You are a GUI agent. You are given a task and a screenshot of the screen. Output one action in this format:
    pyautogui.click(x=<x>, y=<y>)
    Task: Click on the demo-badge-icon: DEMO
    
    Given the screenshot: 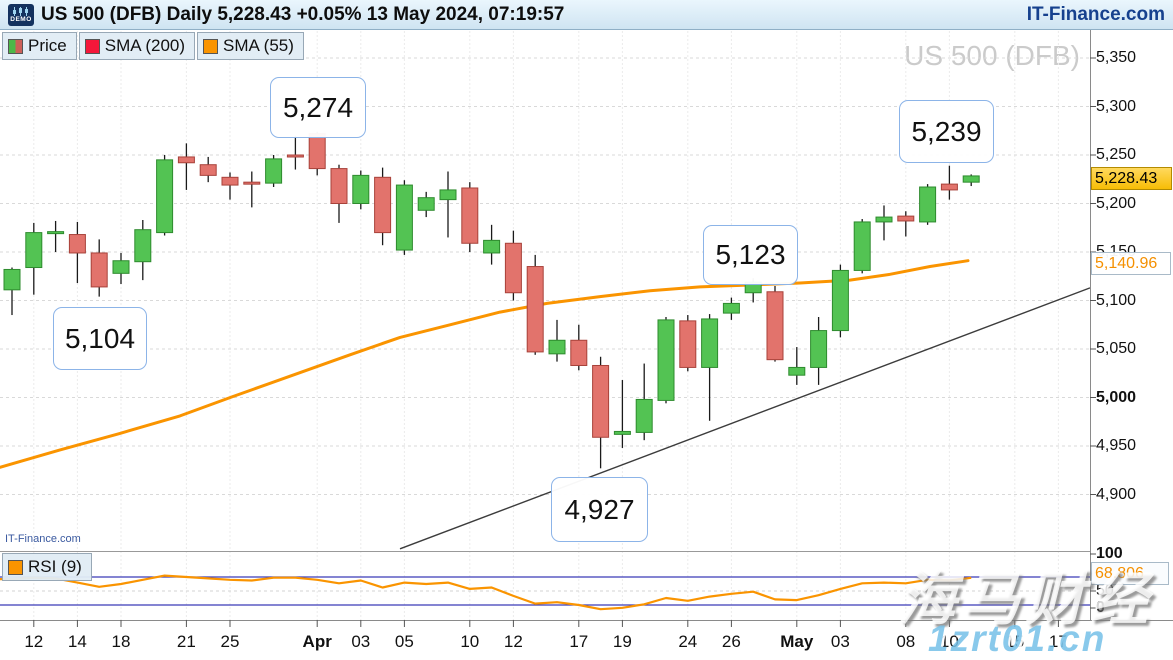 What is the action you would take?
    pyautogui.click(x=21, y=14)
    